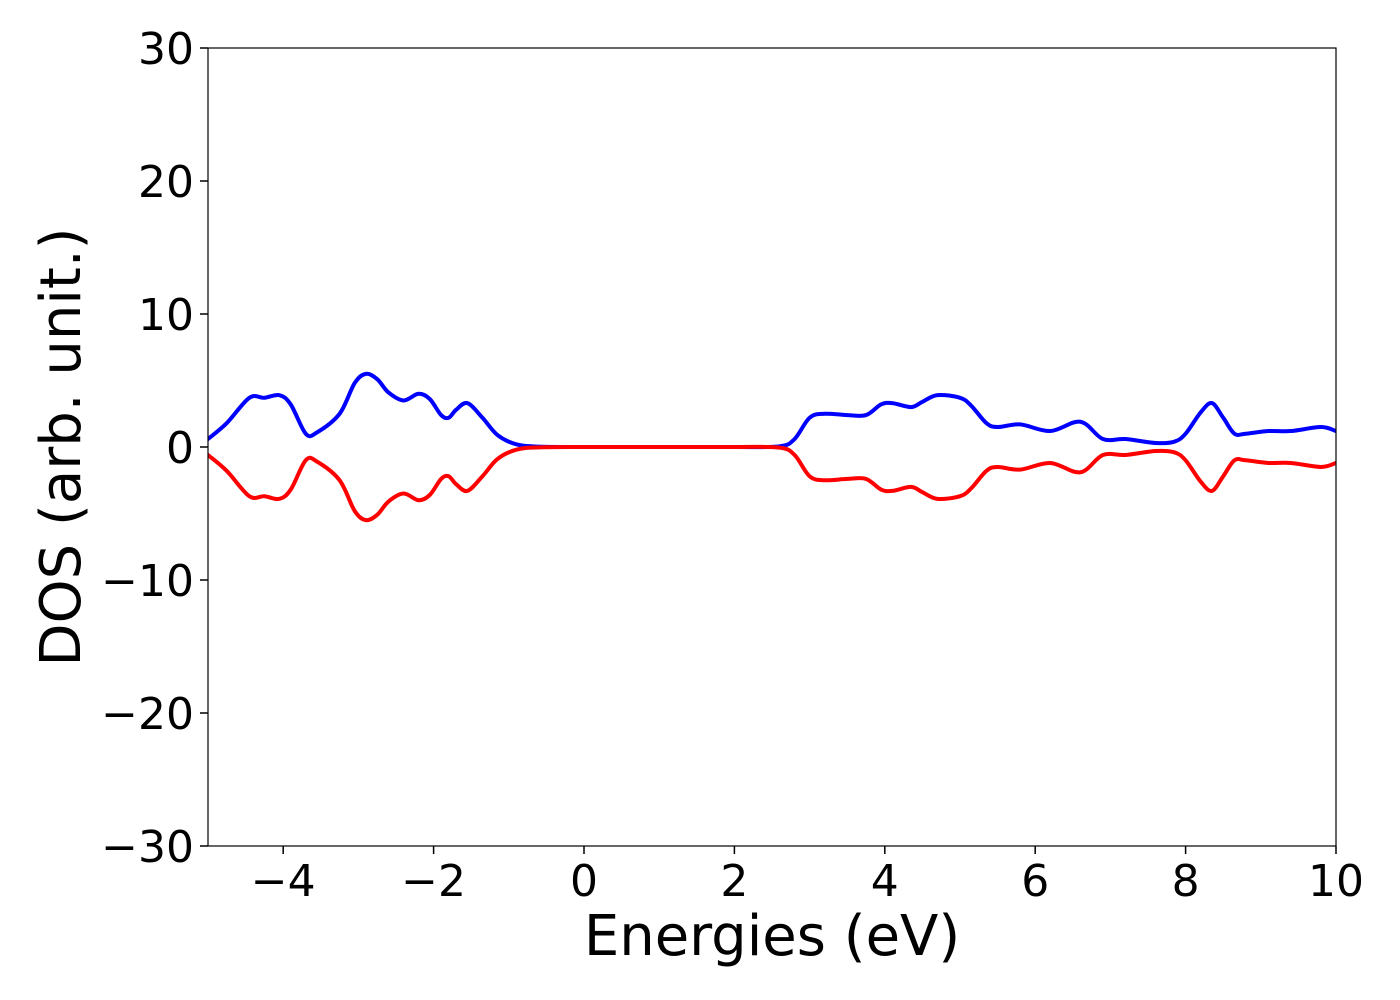 This screenshot has width=1400, height=1000. I want to click on x-tick-label: 6, so click(1035, 881).